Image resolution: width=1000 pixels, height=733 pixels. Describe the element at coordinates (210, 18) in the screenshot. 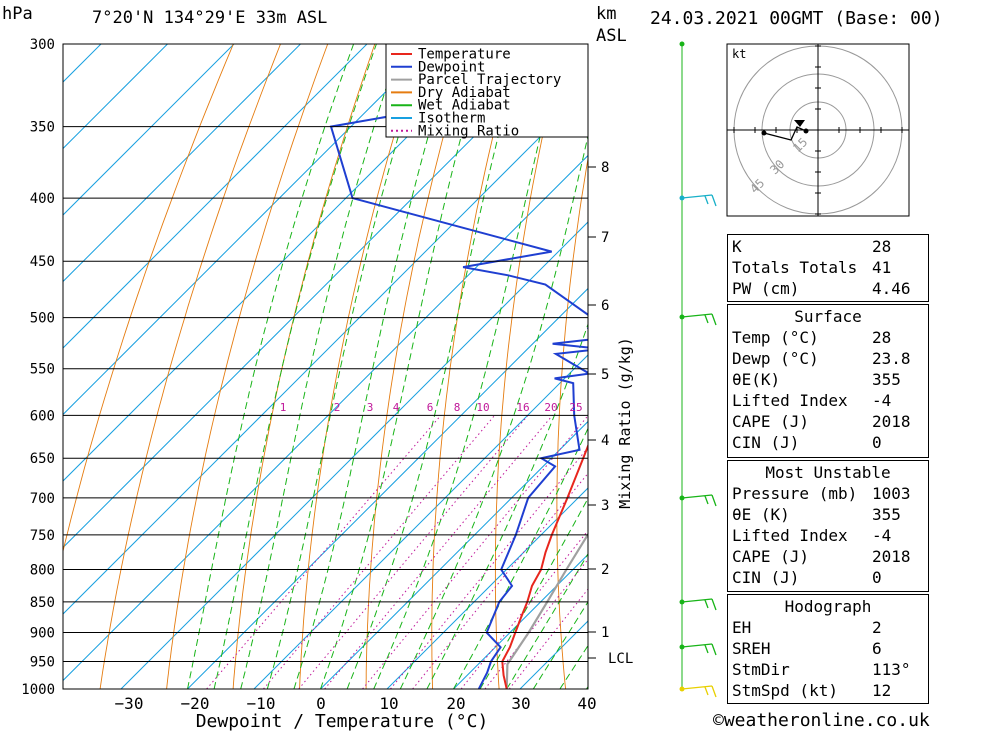

I see `location-title: 7°20'N 134°29'E 33m ASL` at that location.